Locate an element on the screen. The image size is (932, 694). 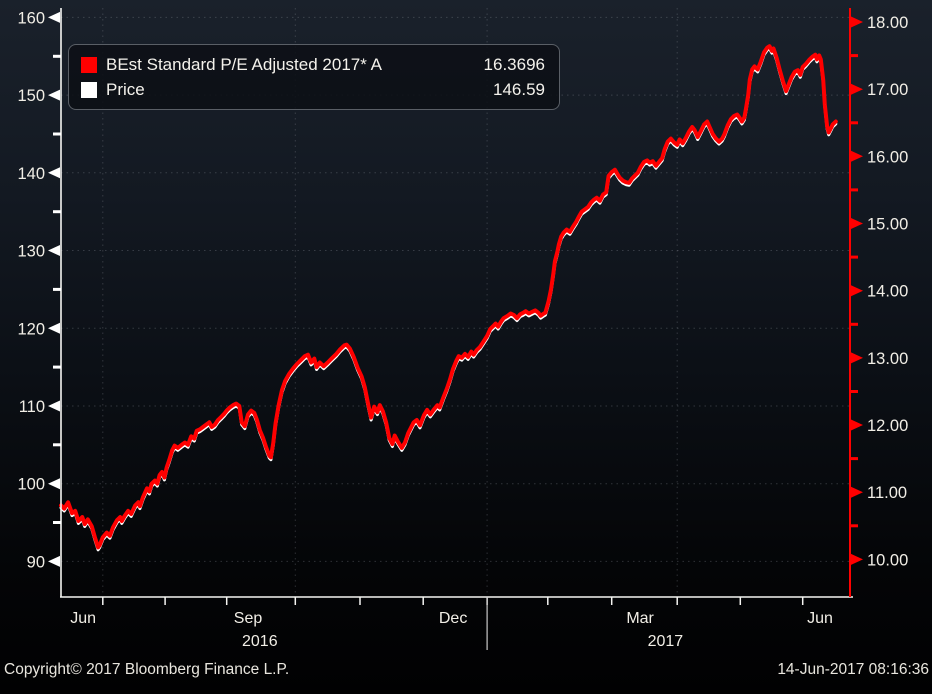
pe-series-label: BEst Standard P/E Adjusted 2017* A is located at coordinates (244, 64).